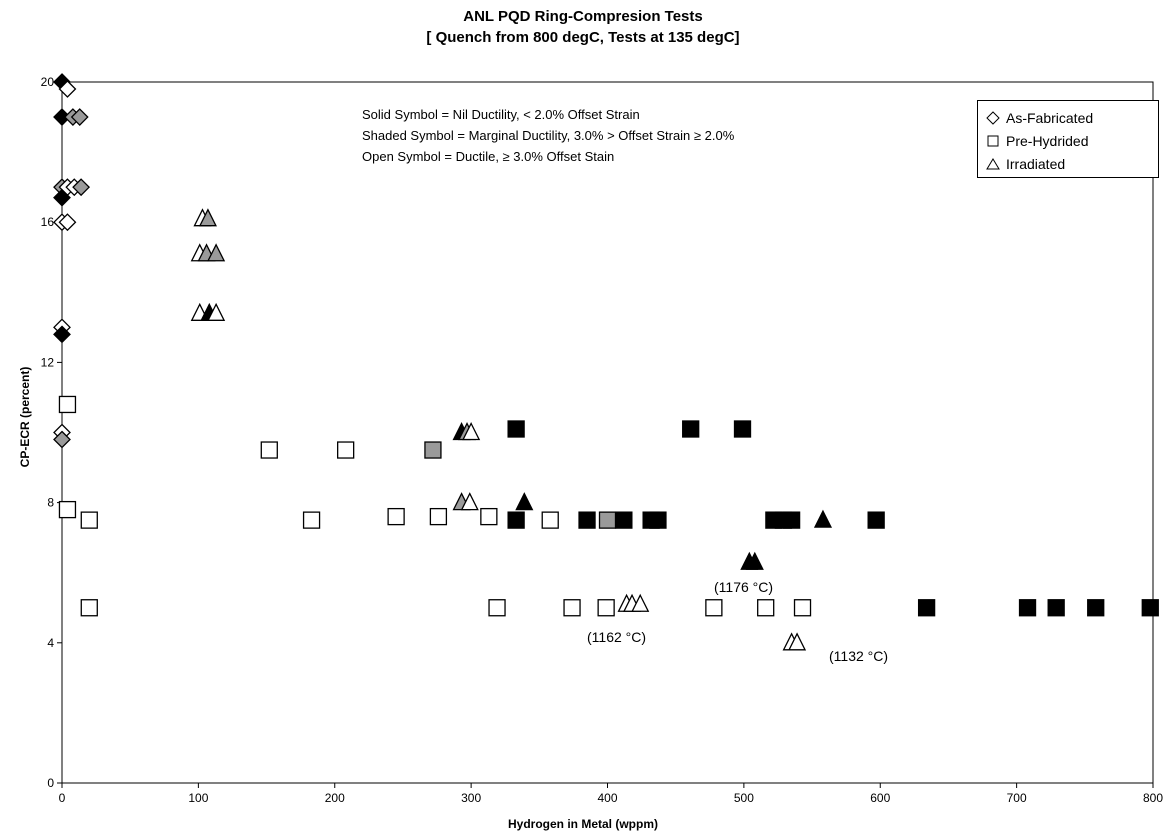  Describe the element at coordinates (48, 222) in the screenshot. I see `y-tick-label: 16` at that location.